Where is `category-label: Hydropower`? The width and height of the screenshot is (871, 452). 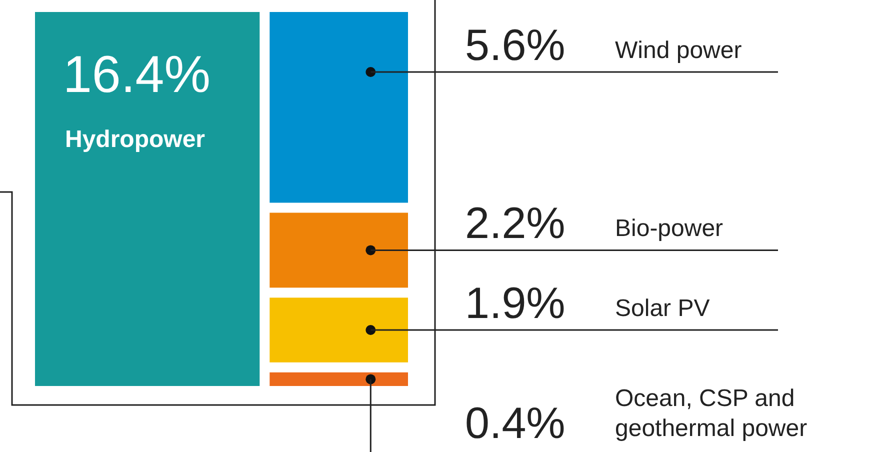
category-label: Hydropower is located at coordinates (135, 139).